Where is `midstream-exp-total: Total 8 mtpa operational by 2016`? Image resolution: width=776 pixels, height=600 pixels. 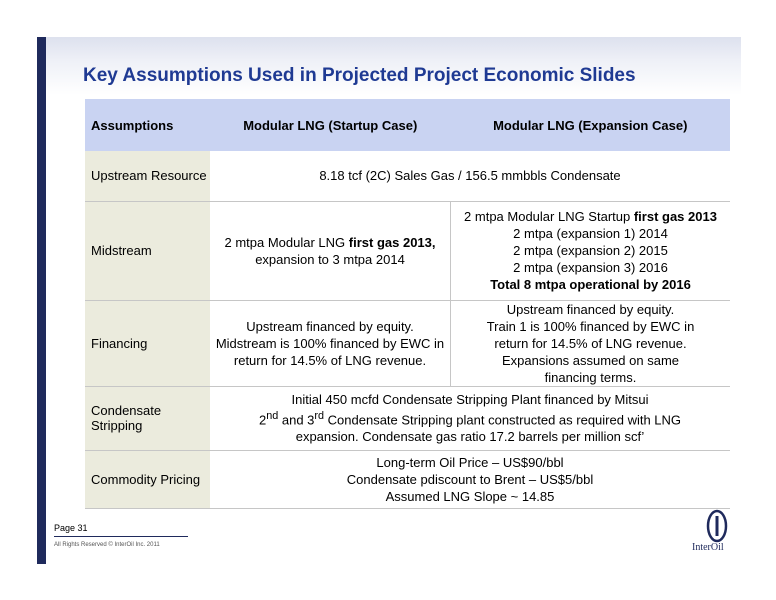 midstream-exp-total: Total 8 mtpa operational by 2016 is located at coordinates (590, 284).